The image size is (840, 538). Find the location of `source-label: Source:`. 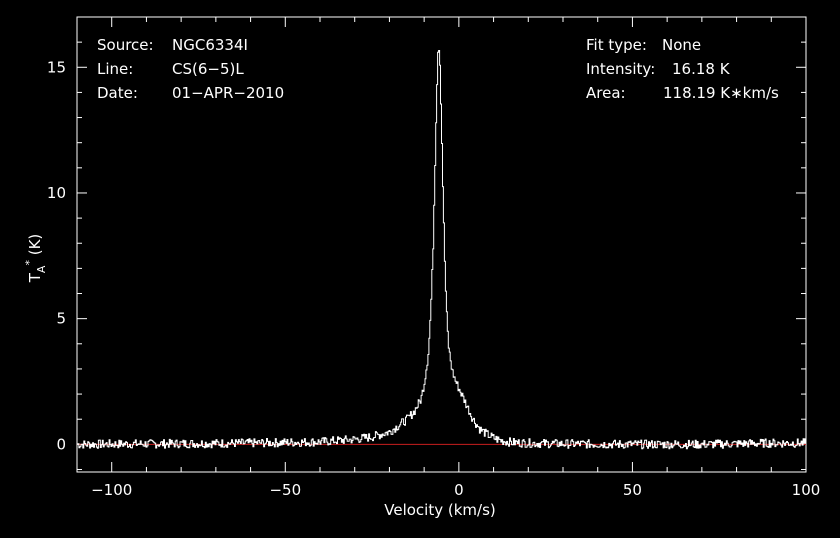

source-label: Source: is located at coordinates (125, 45).